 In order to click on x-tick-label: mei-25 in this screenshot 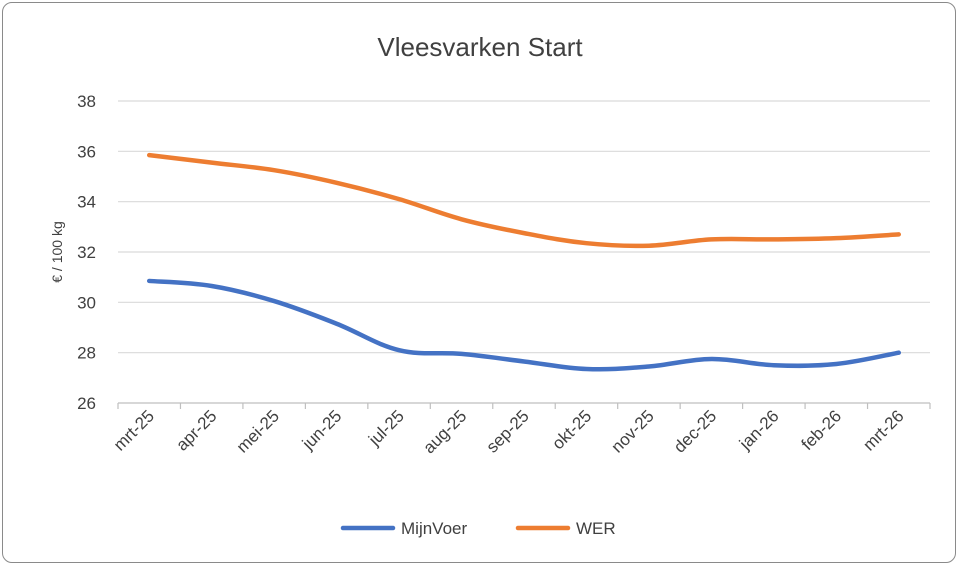, I will do `click(258, 431)`.